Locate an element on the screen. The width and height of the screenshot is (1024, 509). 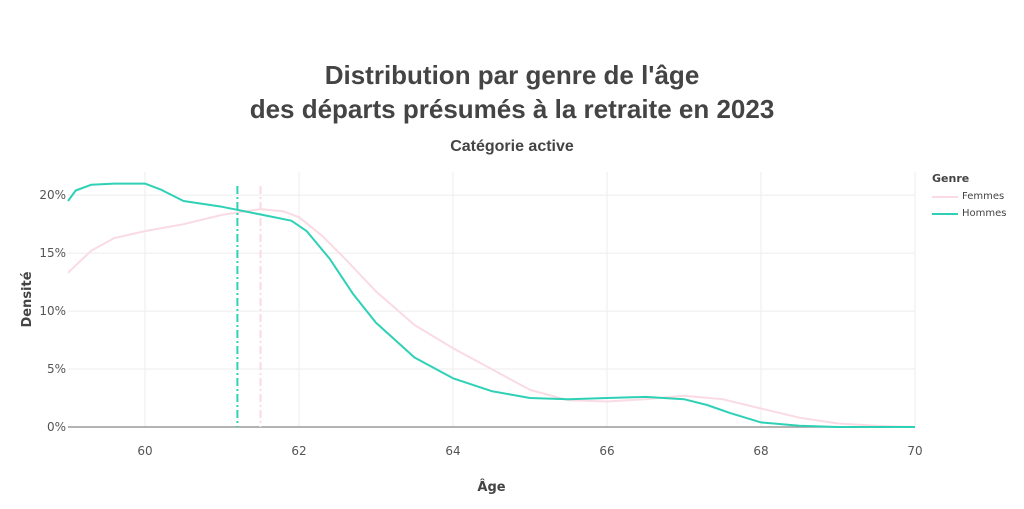
legend-item-hommes: Hommes is located at coordinates (969, 213).